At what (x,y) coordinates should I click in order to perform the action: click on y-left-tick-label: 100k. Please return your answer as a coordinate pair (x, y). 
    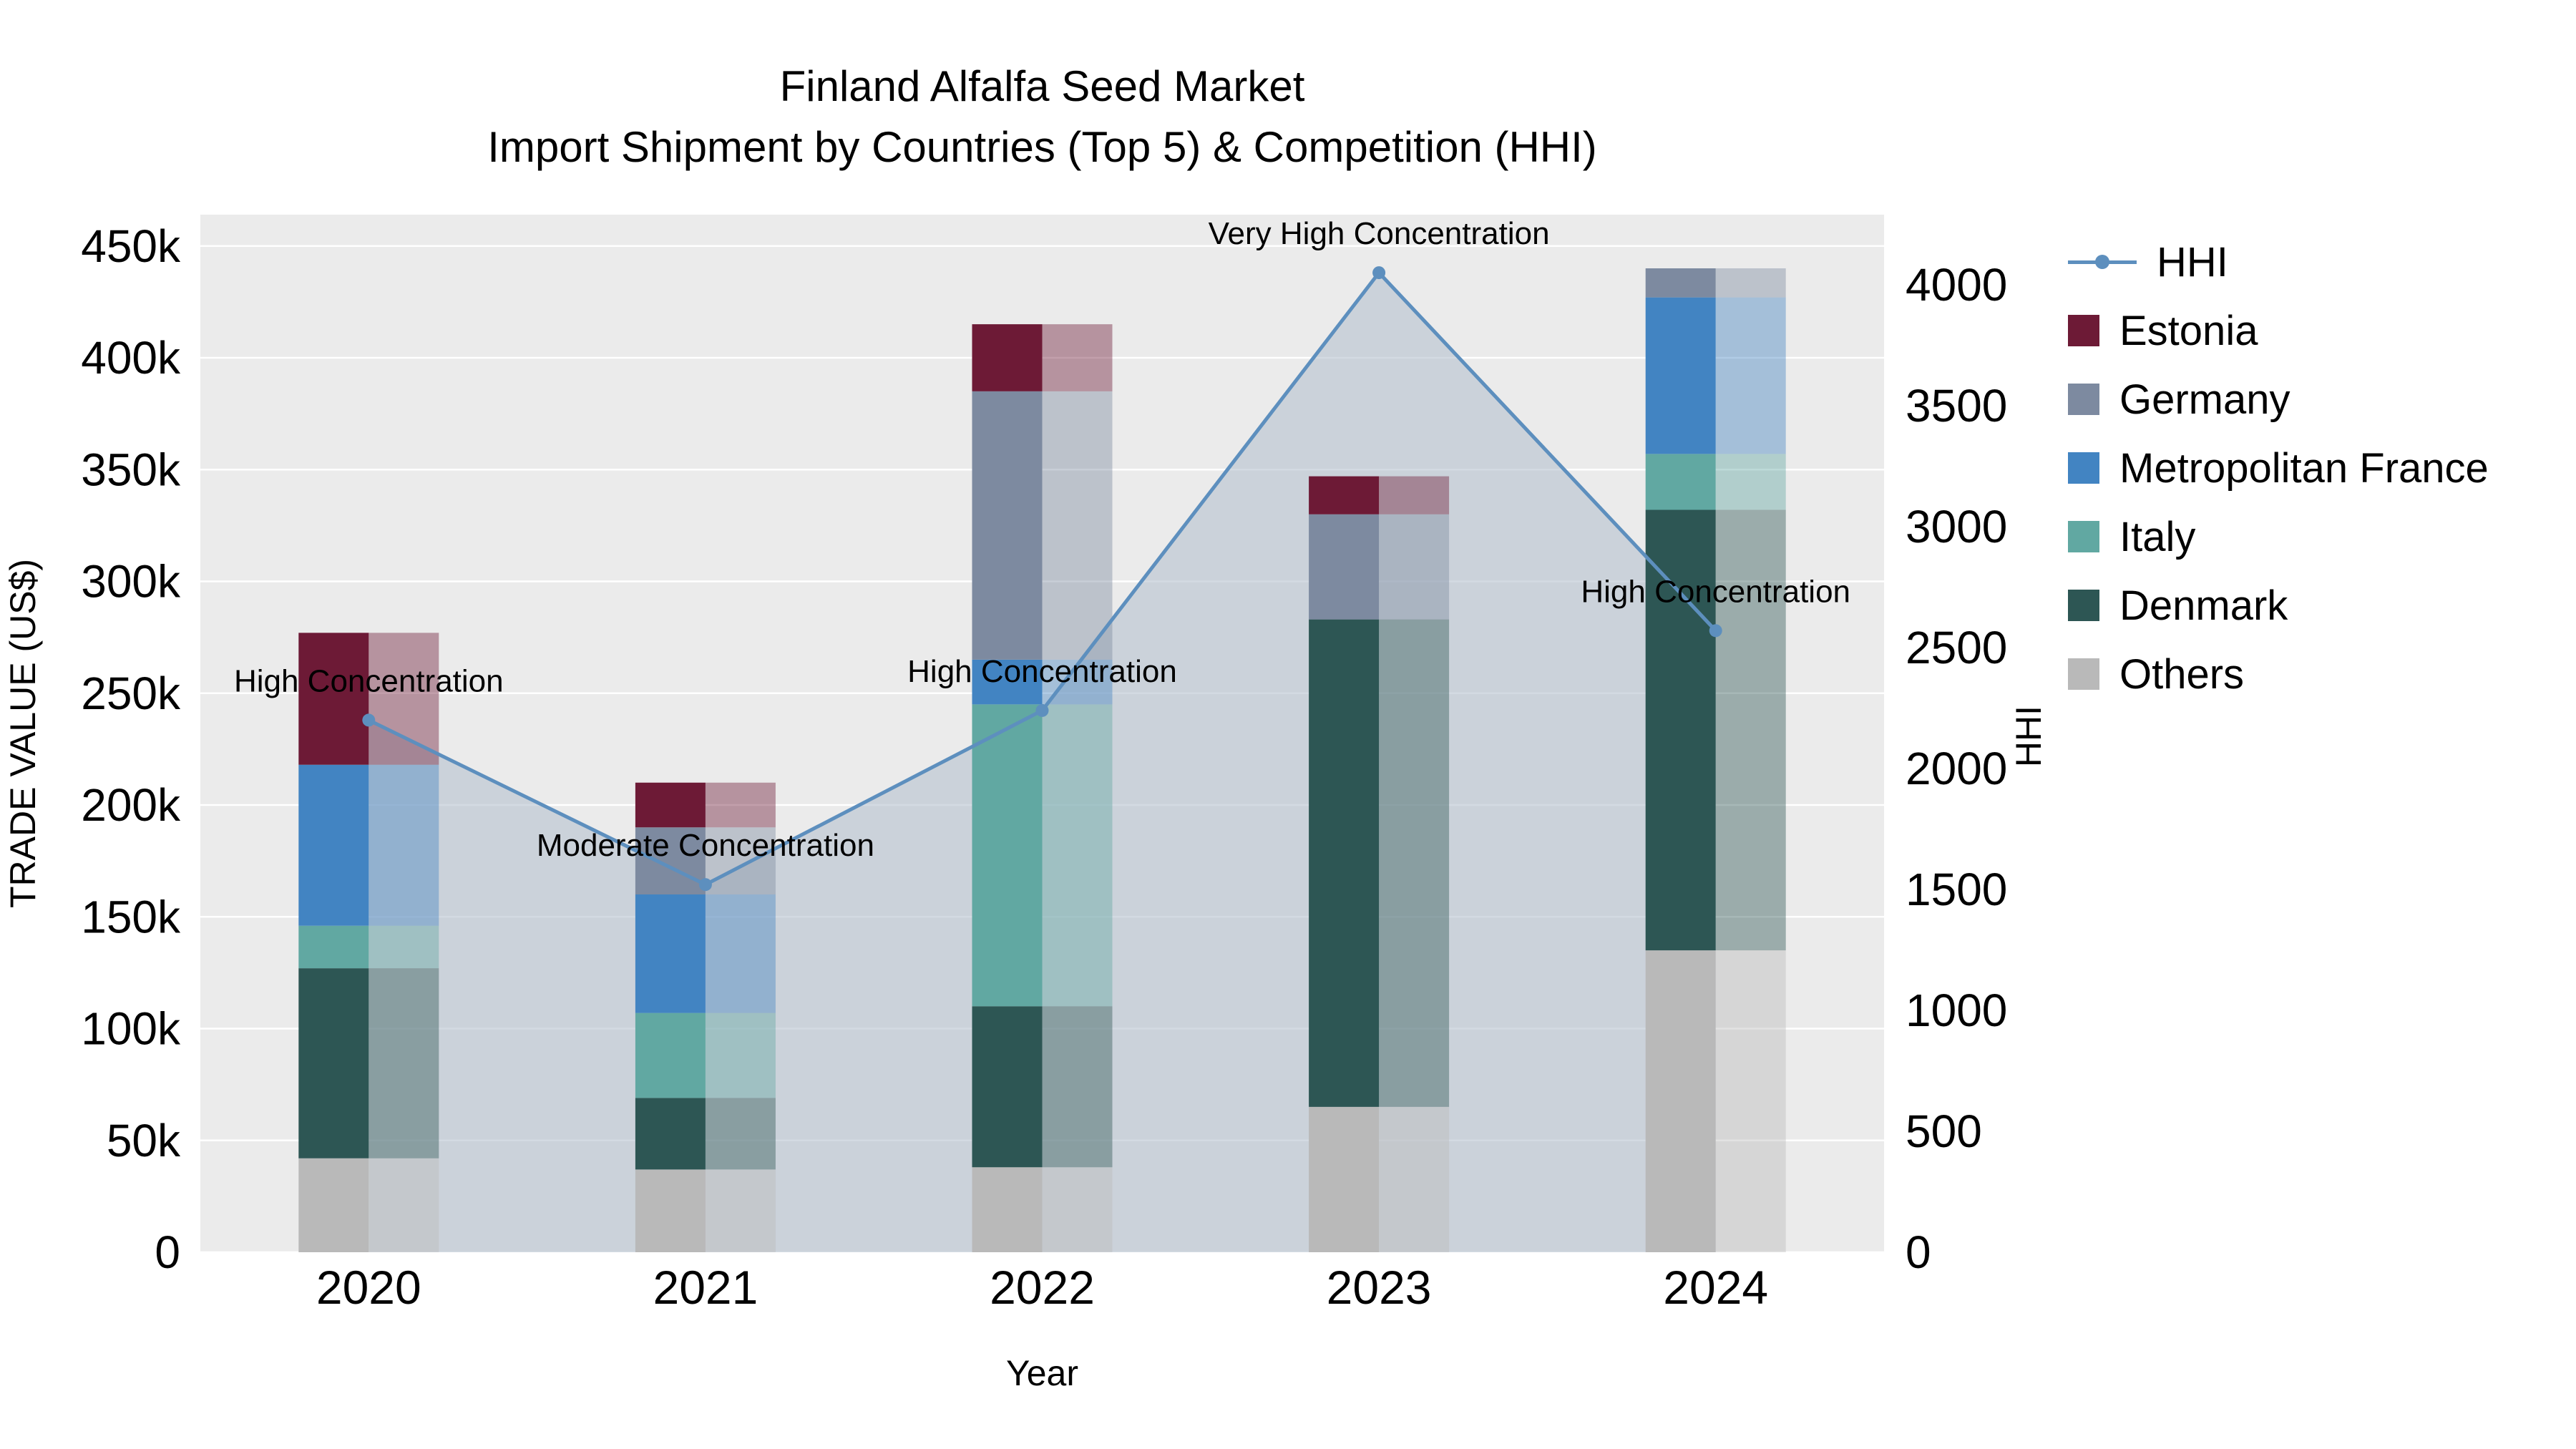
    Looking at the image, I should click on (131, 1029).